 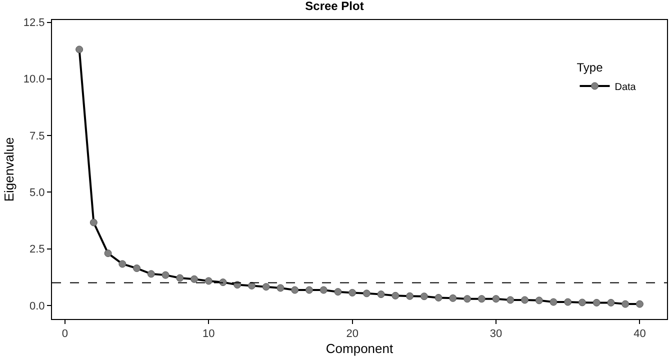 What do you see at coordinates (360, 348) in the screenshot?
I see `x-axis-title: Component` at bounding box center [360, 348].